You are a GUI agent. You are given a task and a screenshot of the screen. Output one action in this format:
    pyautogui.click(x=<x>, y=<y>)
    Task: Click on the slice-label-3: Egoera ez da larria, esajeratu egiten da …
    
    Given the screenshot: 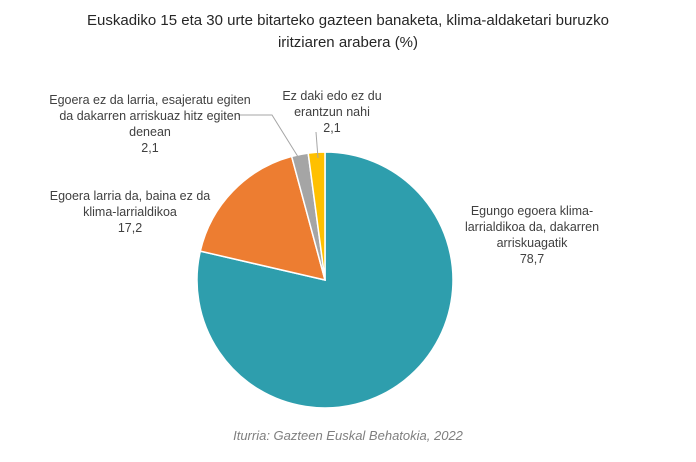 What is the action you would take?
    pyautogui.click(x=150, y=124)
    